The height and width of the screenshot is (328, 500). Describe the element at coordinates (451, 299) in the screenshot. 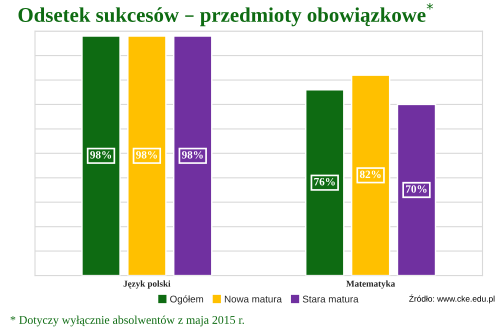

I see `text: Źródło: www.cke.edu.pl` at that location.